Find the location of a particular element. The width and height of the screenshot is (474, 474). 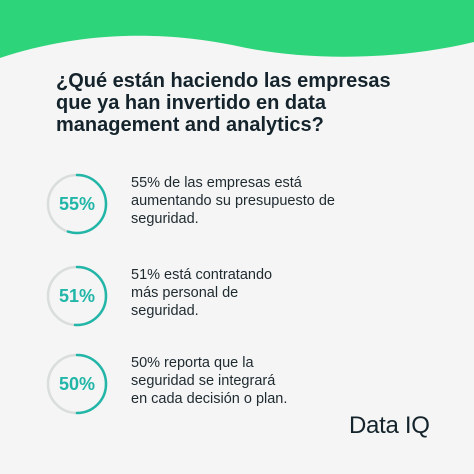

stat-value: 51% is located at coordinates (77, 296).